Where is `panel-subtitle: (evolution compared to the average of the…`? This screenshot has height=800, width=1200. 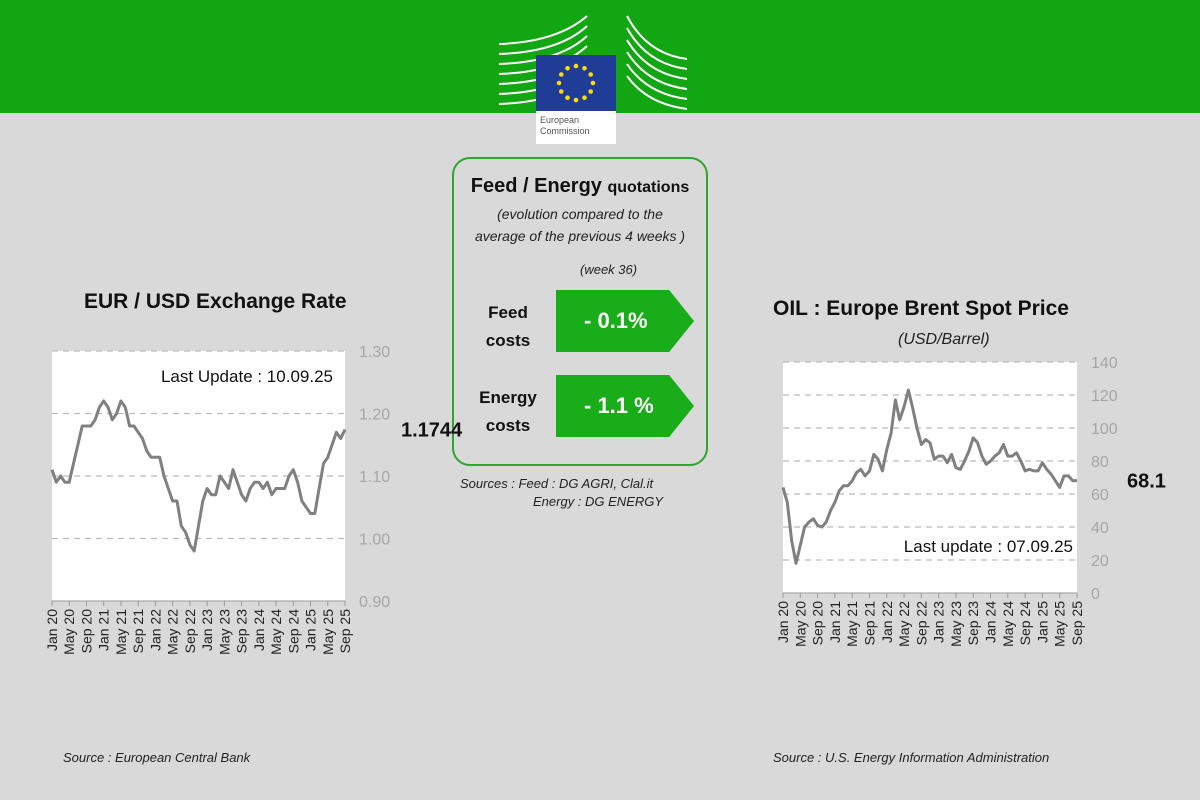 panel-subtitle: (evolution compared to the average of the… is located at coordinates (580, 225).